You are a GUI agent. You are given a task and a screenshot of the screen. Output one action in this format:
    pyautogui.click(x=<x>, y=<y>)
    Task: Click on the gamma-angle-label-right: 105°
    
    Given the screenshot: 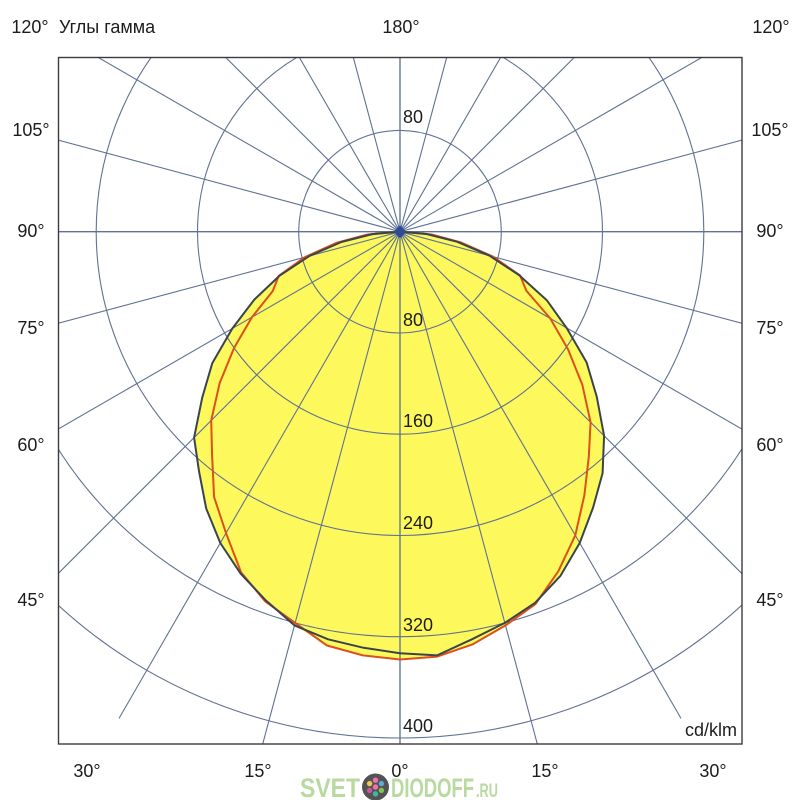 What is the action you would take?
    pyautogui.click(x=769, y=130)
    